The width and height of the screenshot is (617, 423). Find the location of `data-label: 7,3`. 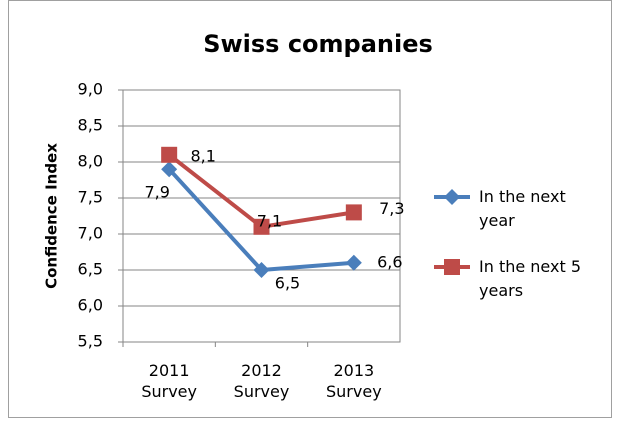

data-label: 7,3 is located at coordinates (391, 208).